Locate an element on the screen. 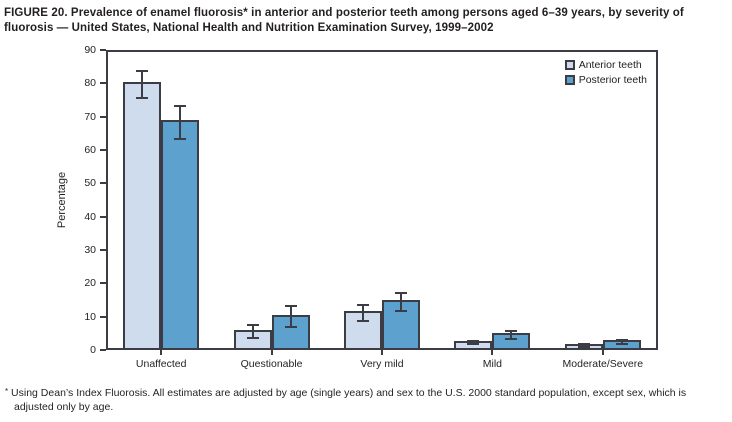  chart-legend: Anterior teeth Posterior teeth is located at coordinates (605, 72).